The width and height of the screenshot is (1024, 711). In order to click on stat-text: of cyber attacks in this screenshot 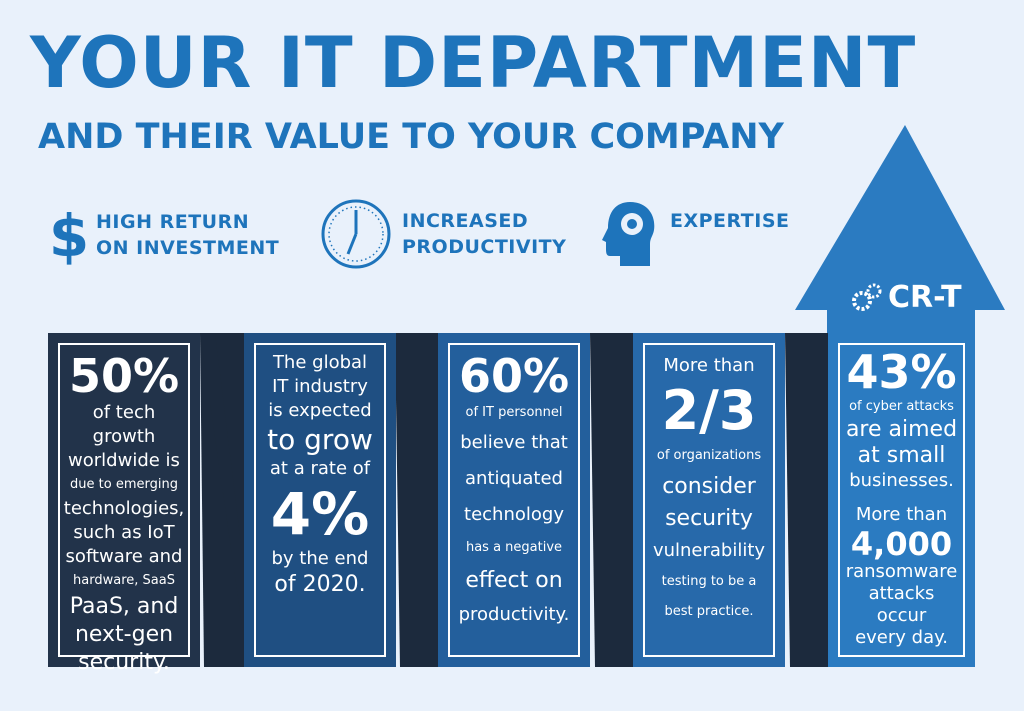, I will do `click(901, 406)`.